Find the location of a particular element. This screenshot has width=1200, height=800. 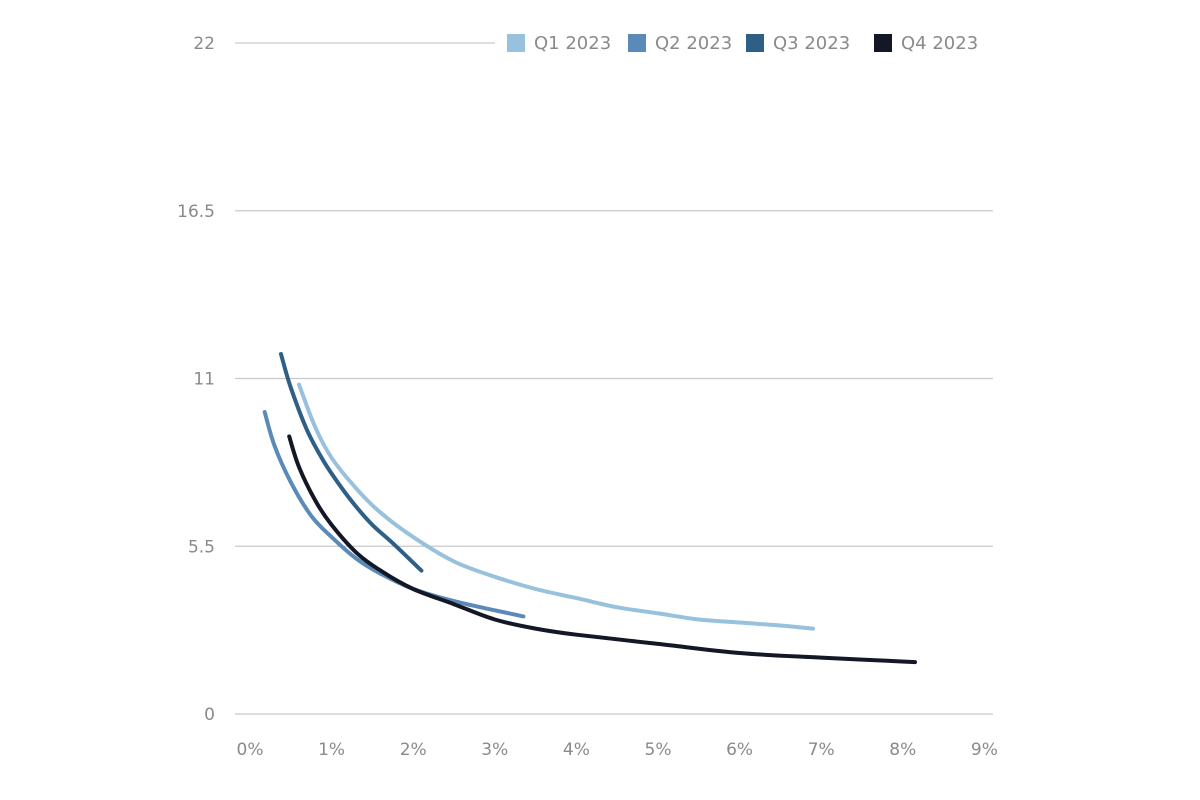

x-tick-label: 4% is located at coordinates (576, 750).